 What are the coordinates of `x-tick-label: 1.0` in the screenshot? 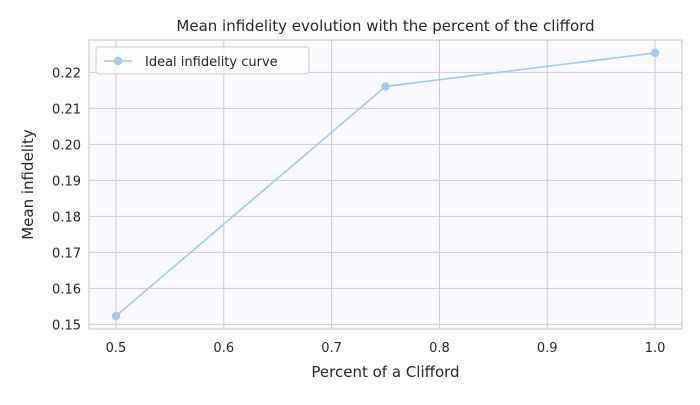 It's located at (655, 348).